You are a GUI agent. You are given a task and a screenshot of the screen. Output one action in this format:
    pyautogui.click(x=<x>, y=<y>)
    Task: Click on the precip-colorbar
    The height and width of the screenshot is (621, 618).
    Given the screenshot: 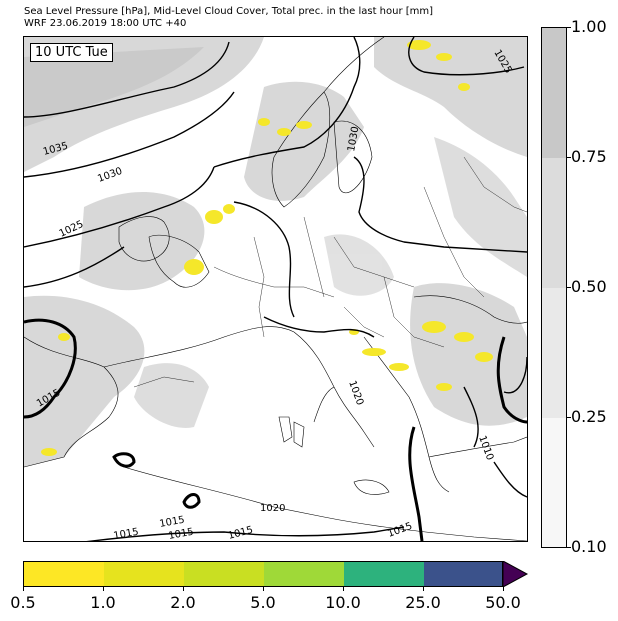 What is the action you would take?
    pyautogui.click(x=263, y=574)
    